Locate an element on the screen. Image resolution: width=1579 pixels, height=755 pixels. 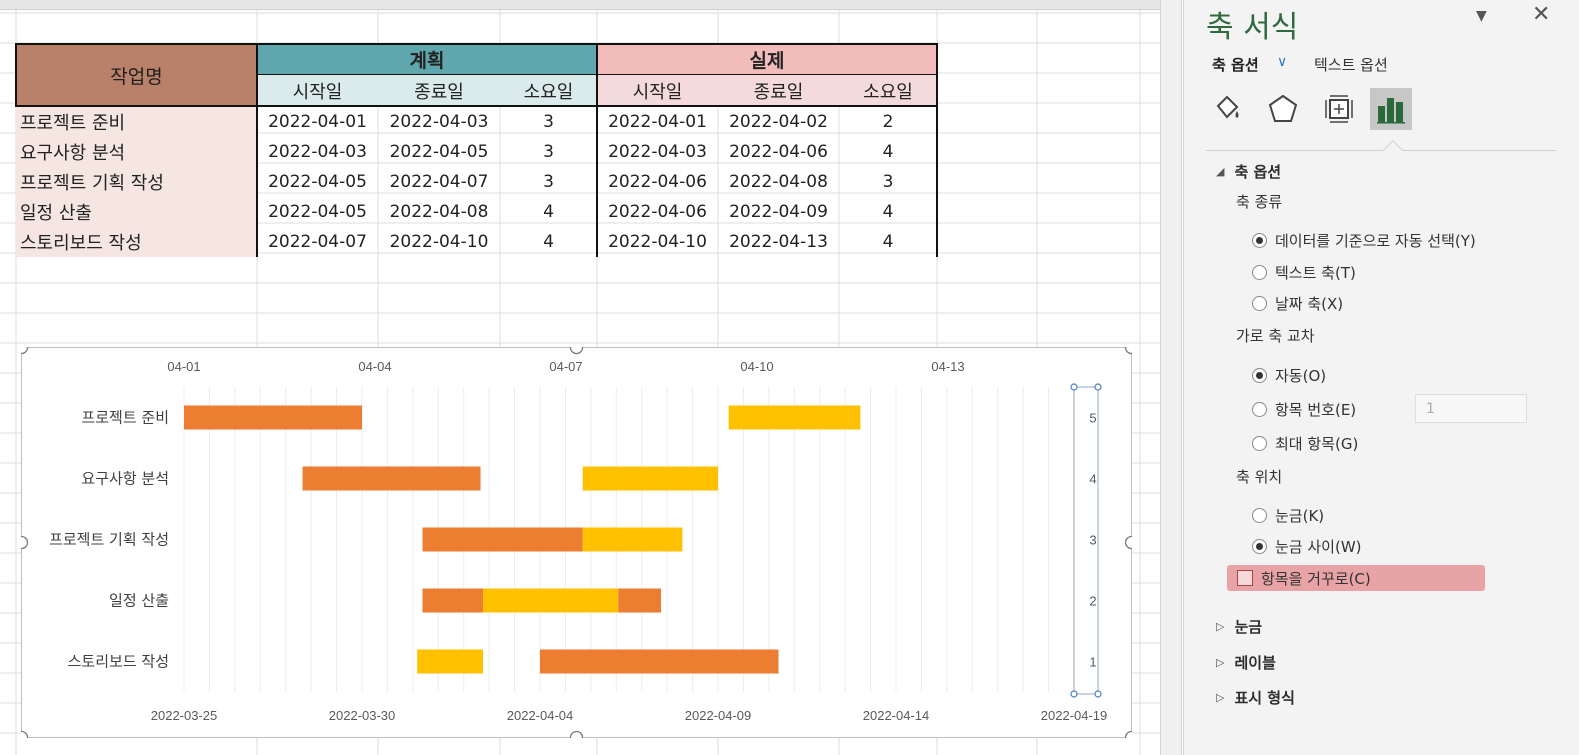
table-cell: 2022-04-02 is located at coordinates (778, 122).